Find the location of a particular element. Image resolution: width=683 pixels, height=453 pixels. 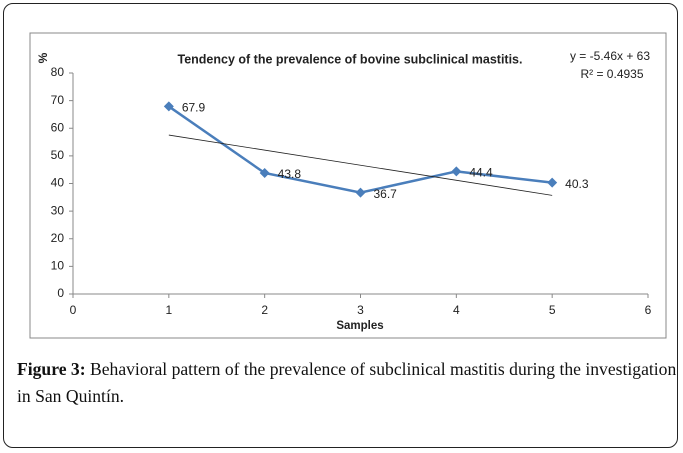

data-label: 40.3 is located at coordinates (577, 184).